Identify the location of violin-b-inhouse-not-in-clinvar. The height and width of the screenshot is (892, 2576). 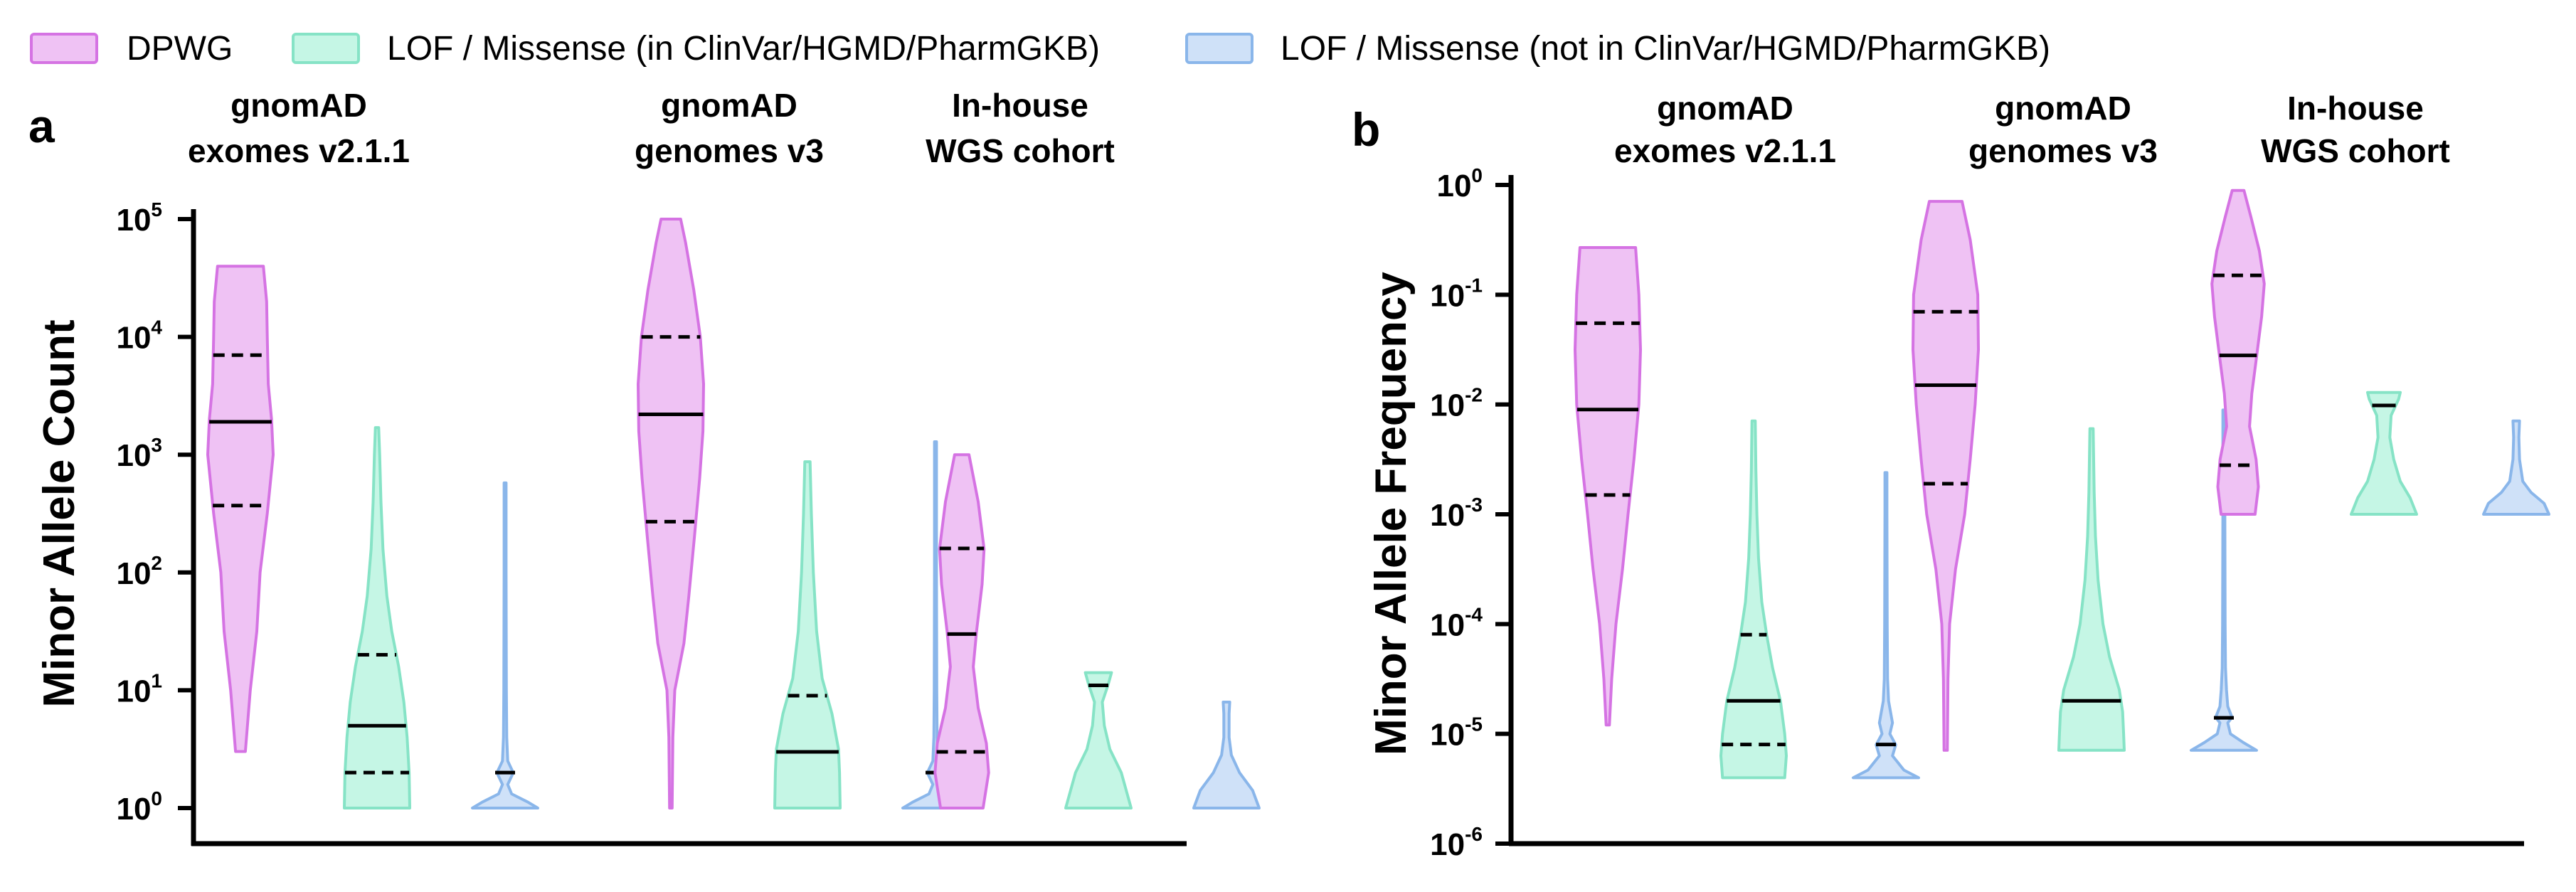
(2516, 467).